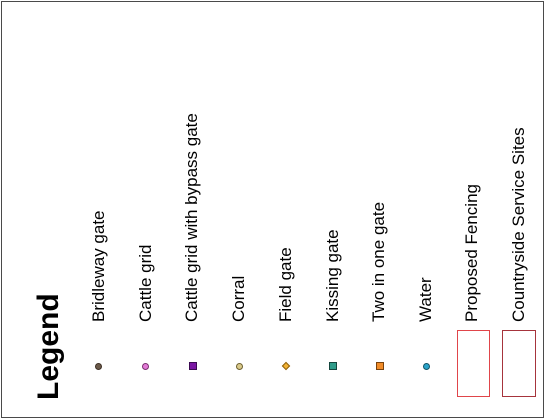 This screenshot has width=545, height=419. What do you see at coordinates (238, 298) in the screenshot?
I see `legend-label-corral: Corral` at bounding box center [238, 298].